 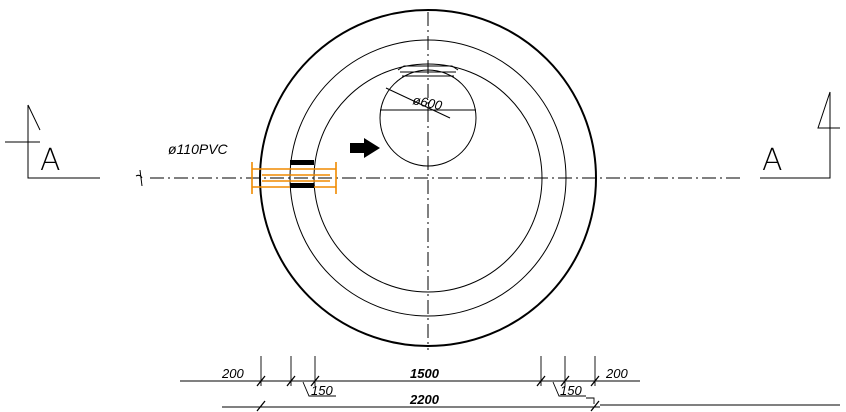 I want to click on section-label-left: A, so click(x=50, y=160).